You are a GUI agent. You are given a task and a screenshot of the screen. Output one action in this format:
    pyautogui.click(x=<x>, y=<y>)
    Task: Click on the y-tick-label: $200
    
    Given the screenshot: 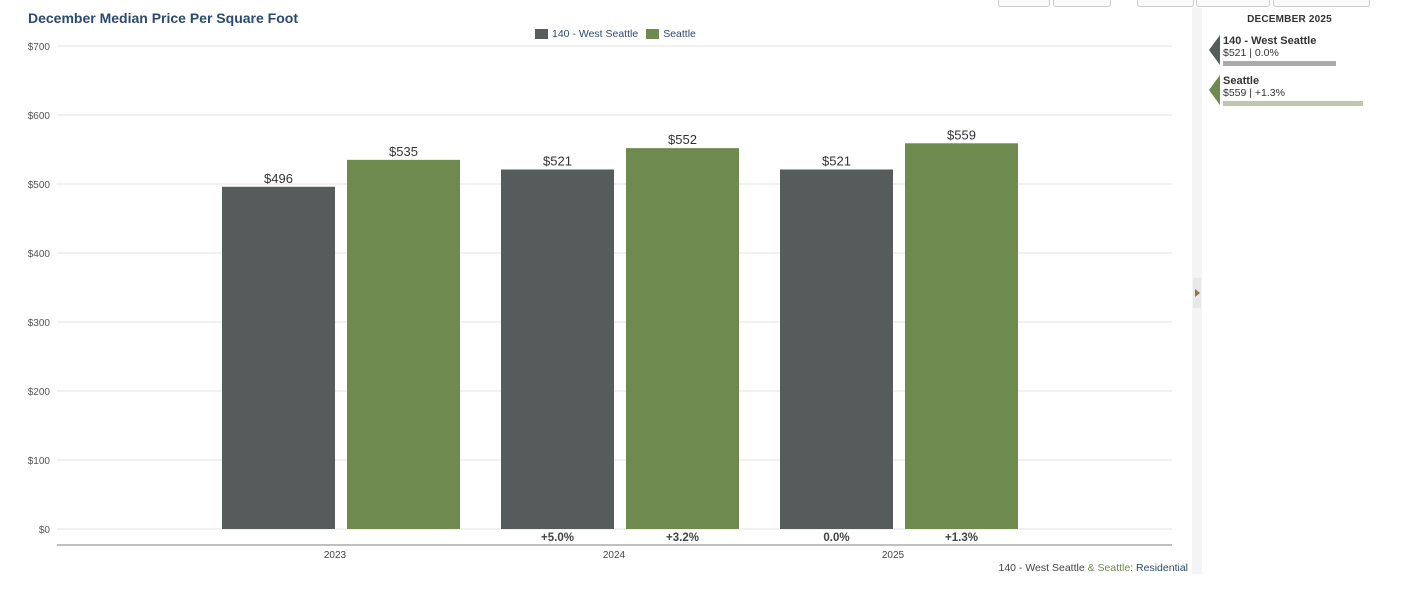 What is the action you would take?
    pyautogui.click(x=39, y=392)
    